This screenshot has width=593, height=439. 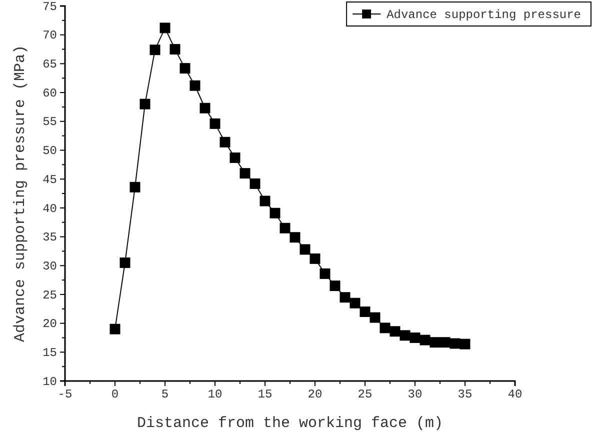 I want to click on y-tick-label: 55, so click(x=49, y=122).